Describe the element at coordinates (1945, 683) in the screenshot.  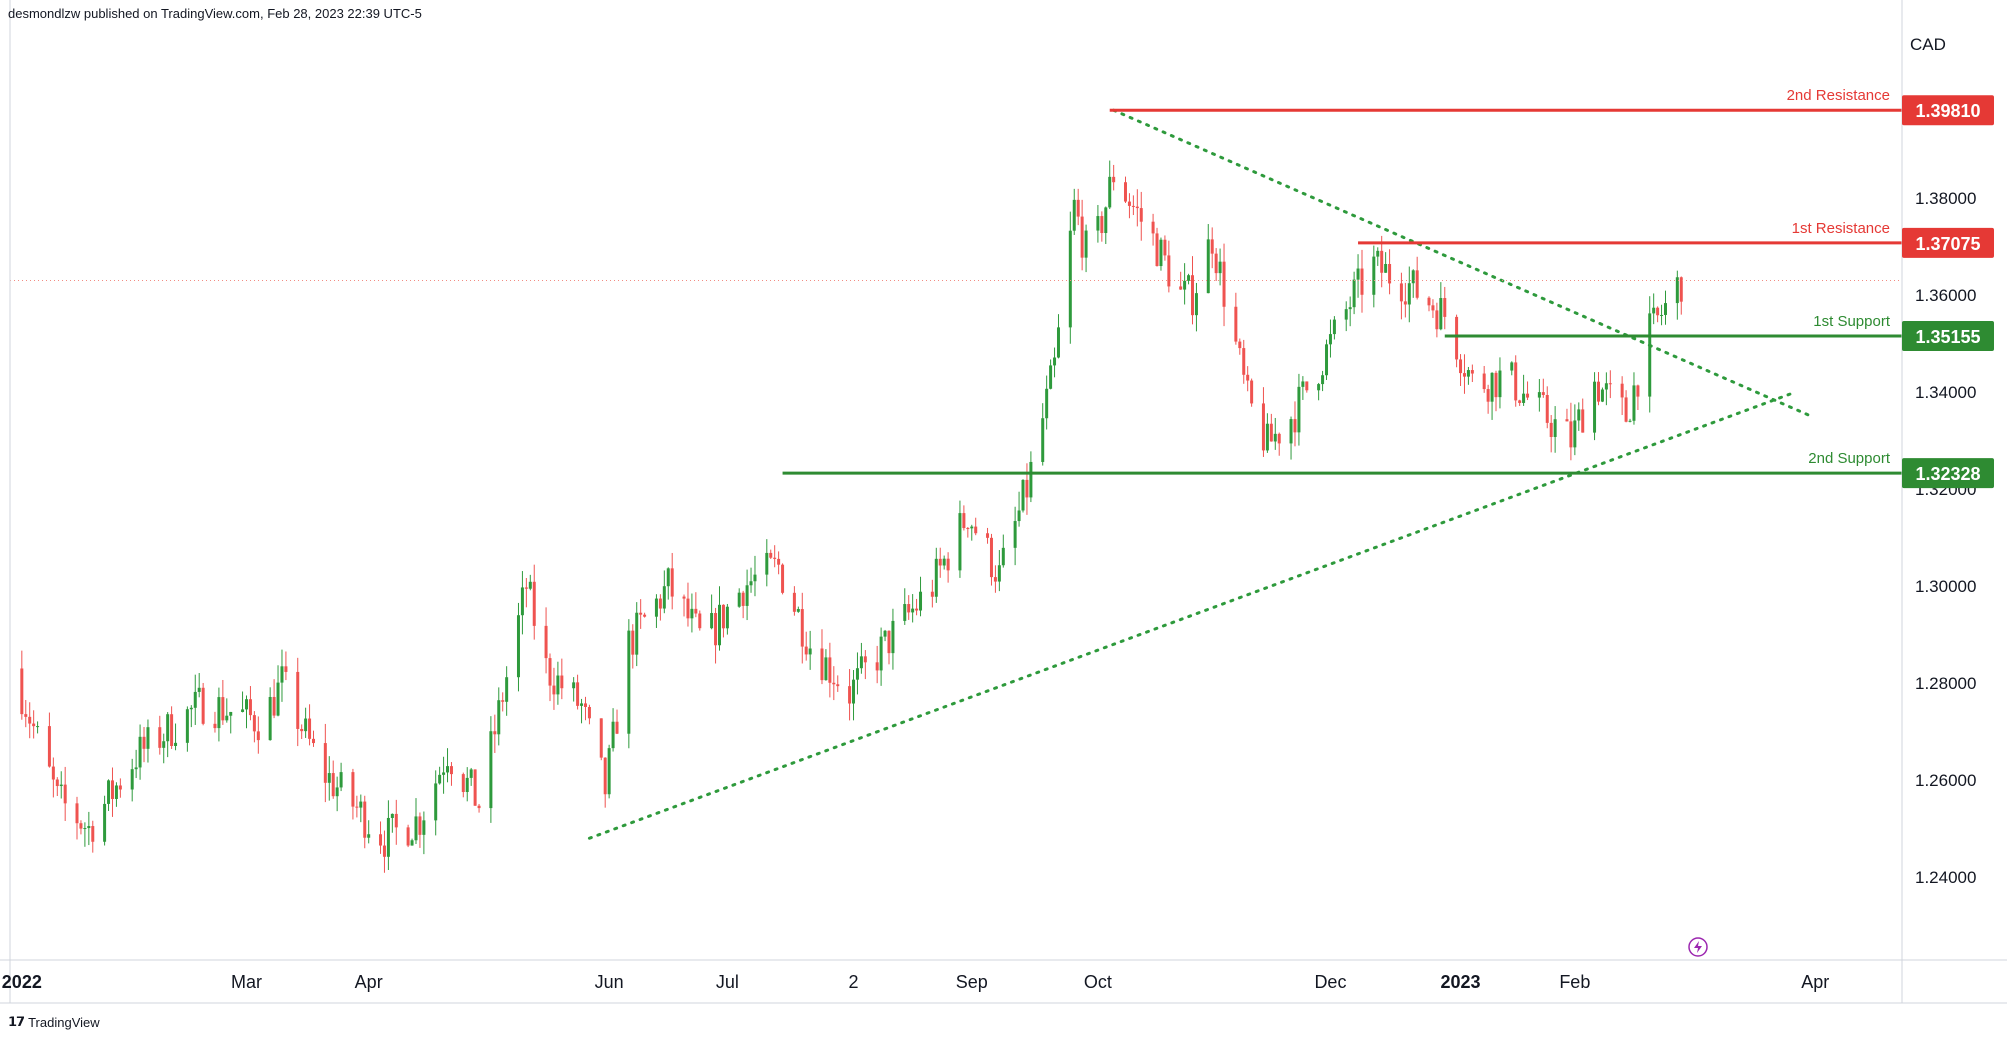
I see `y-tick-label: 1.28000` at that location.